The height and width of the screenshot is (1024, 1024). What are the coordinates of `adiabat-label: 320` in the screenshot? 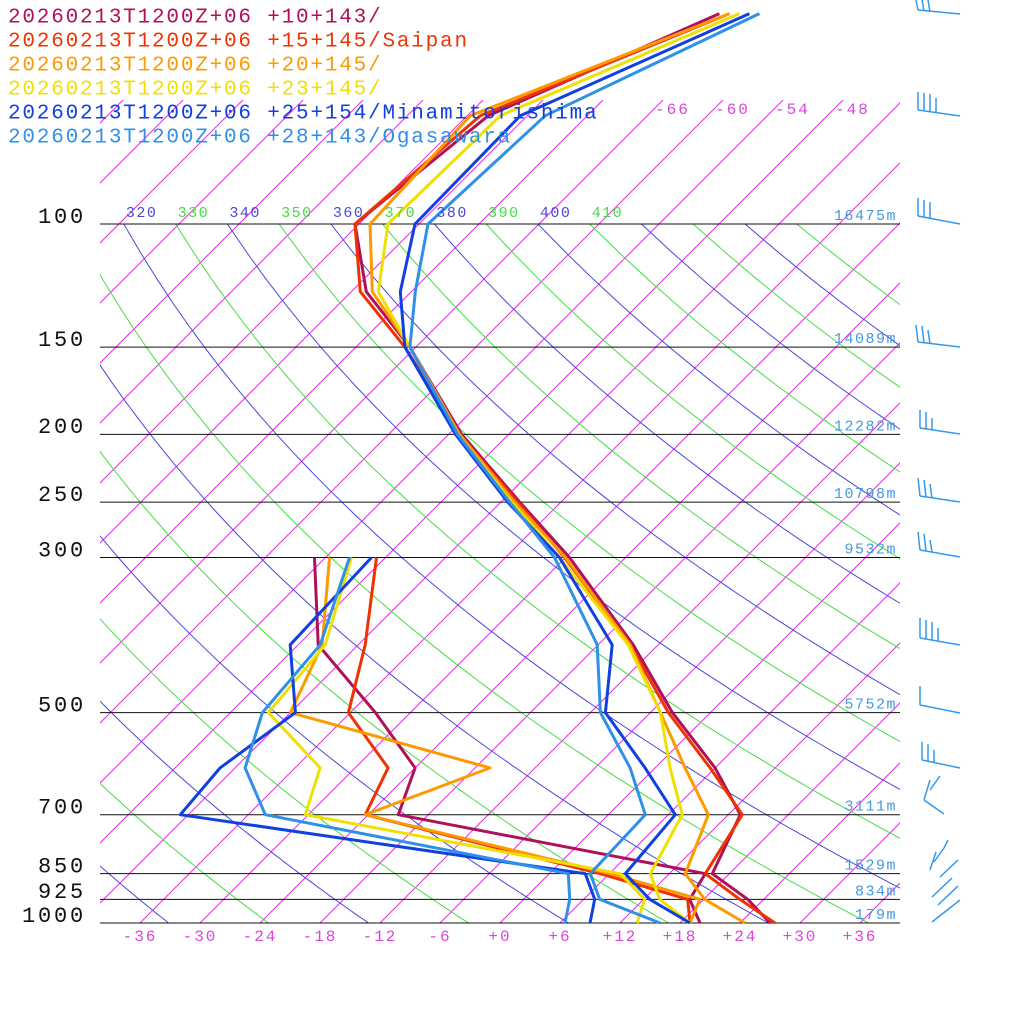 It's located at (142, 213).